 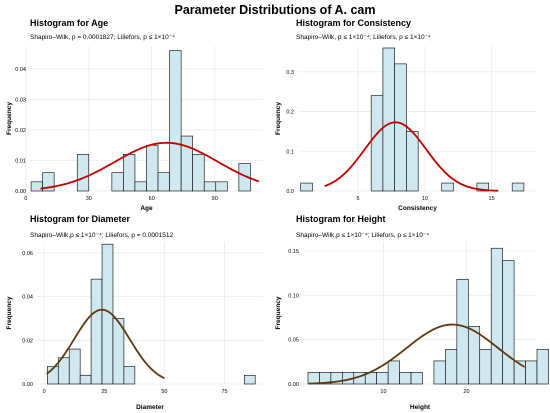 I want to click on x-axis-label: Diameter, so click(x=150, y=407).